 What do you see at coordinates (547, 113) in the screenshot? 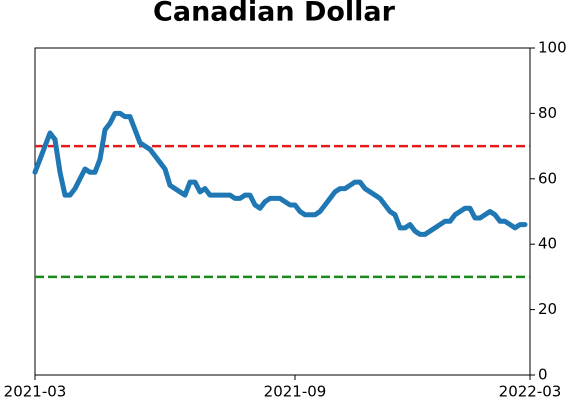
I see `y-tick-label: 80` at bounding box center [547, 113].